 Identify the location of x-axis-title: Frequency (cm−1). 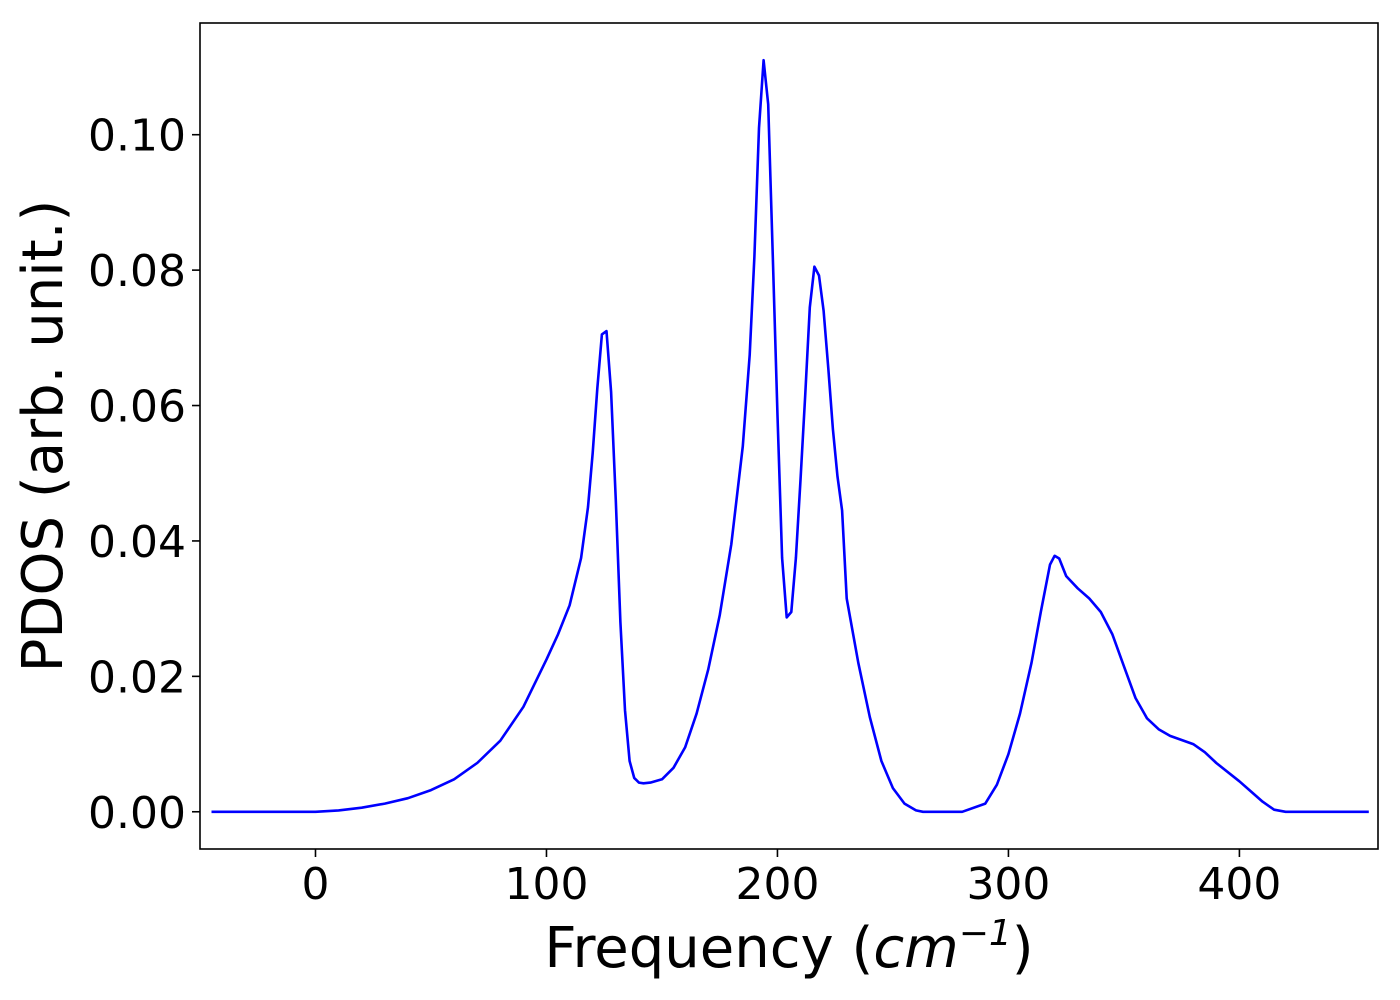
(788, 947).